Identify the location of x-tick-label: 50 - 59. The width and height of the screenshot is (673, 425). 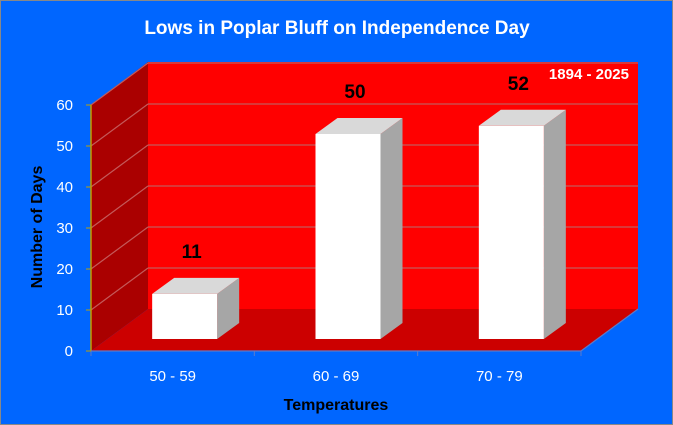
(172, 376).